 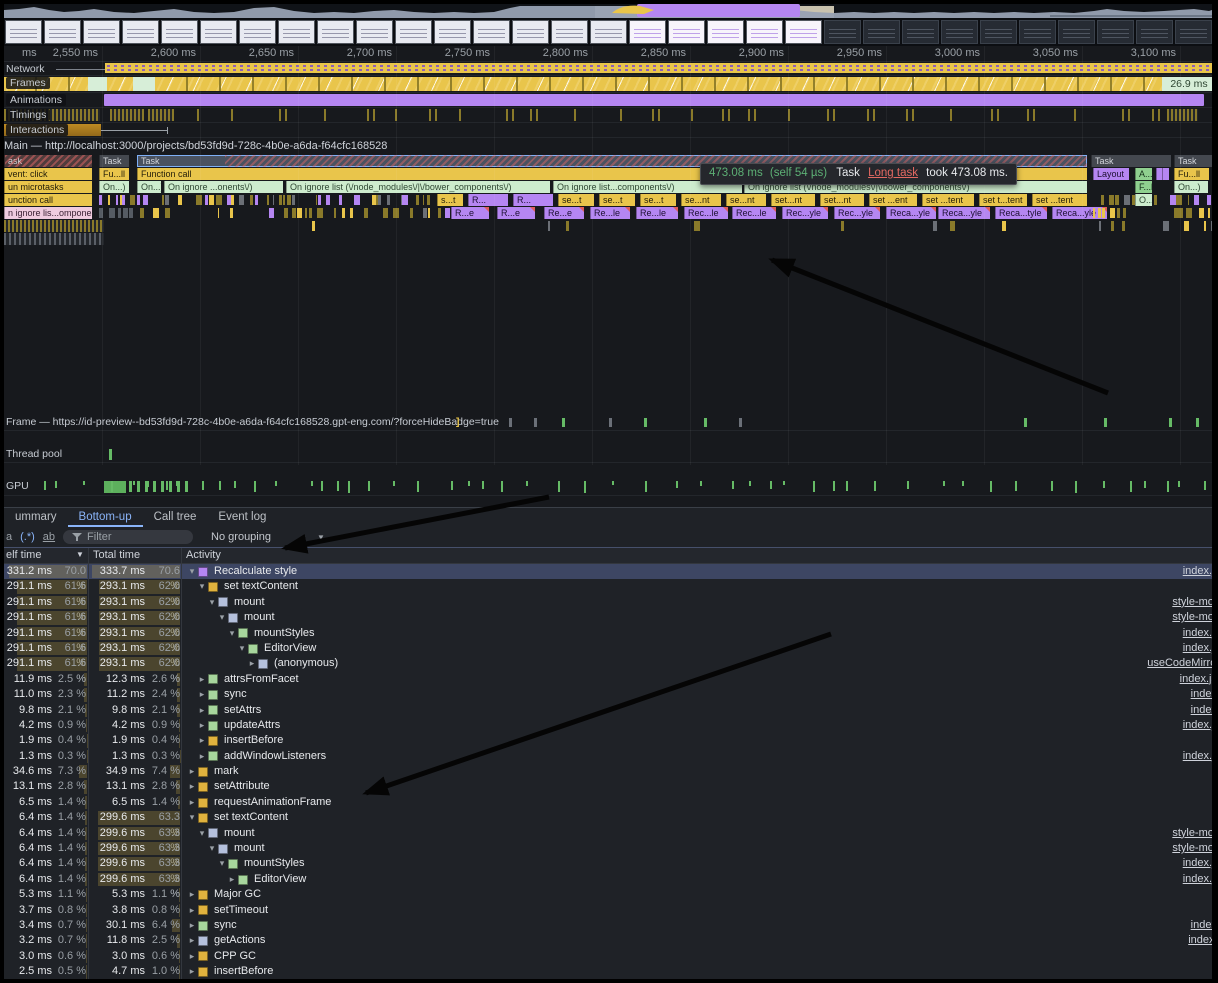 I want to click on activity-name: attrsFromFacet, so click(x=261, y=678).